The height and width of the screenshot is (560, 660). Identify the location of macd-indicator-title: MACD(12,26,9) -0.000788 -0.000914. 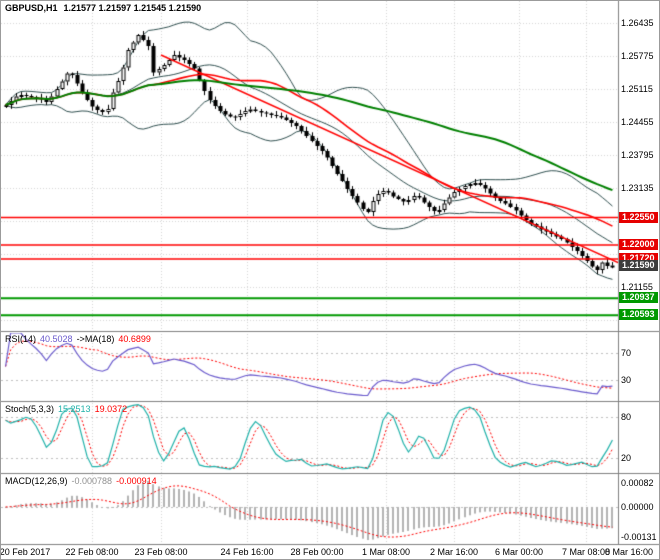
(83, 481).